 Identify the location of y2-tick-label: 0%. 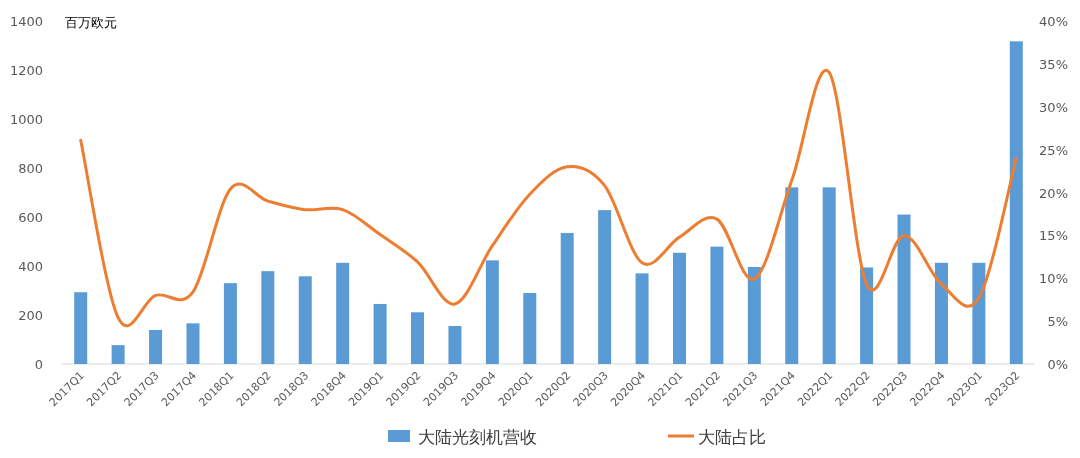
(1057, 364).